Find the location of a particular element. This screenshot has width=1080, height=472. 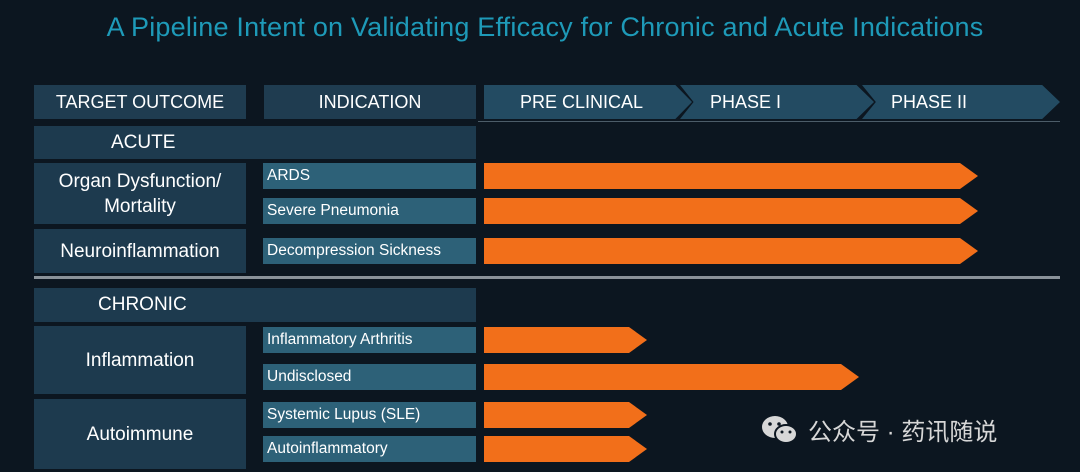

section-acute: ACUTE is located at coordinates (255, 142).